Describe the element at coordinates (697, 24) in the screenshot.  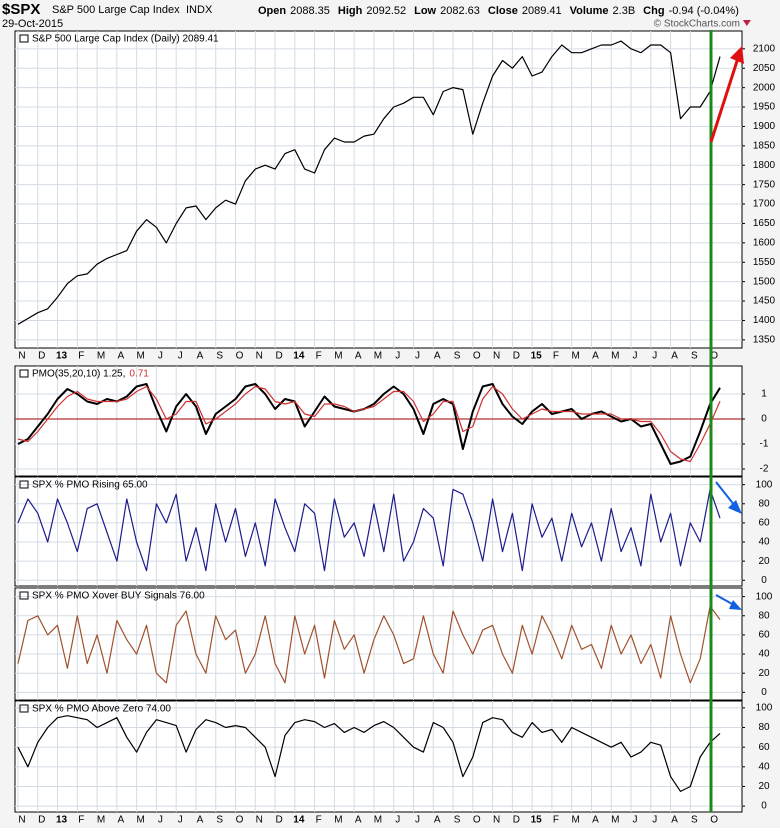
I see `credit: © StockCharts.com` at that location.